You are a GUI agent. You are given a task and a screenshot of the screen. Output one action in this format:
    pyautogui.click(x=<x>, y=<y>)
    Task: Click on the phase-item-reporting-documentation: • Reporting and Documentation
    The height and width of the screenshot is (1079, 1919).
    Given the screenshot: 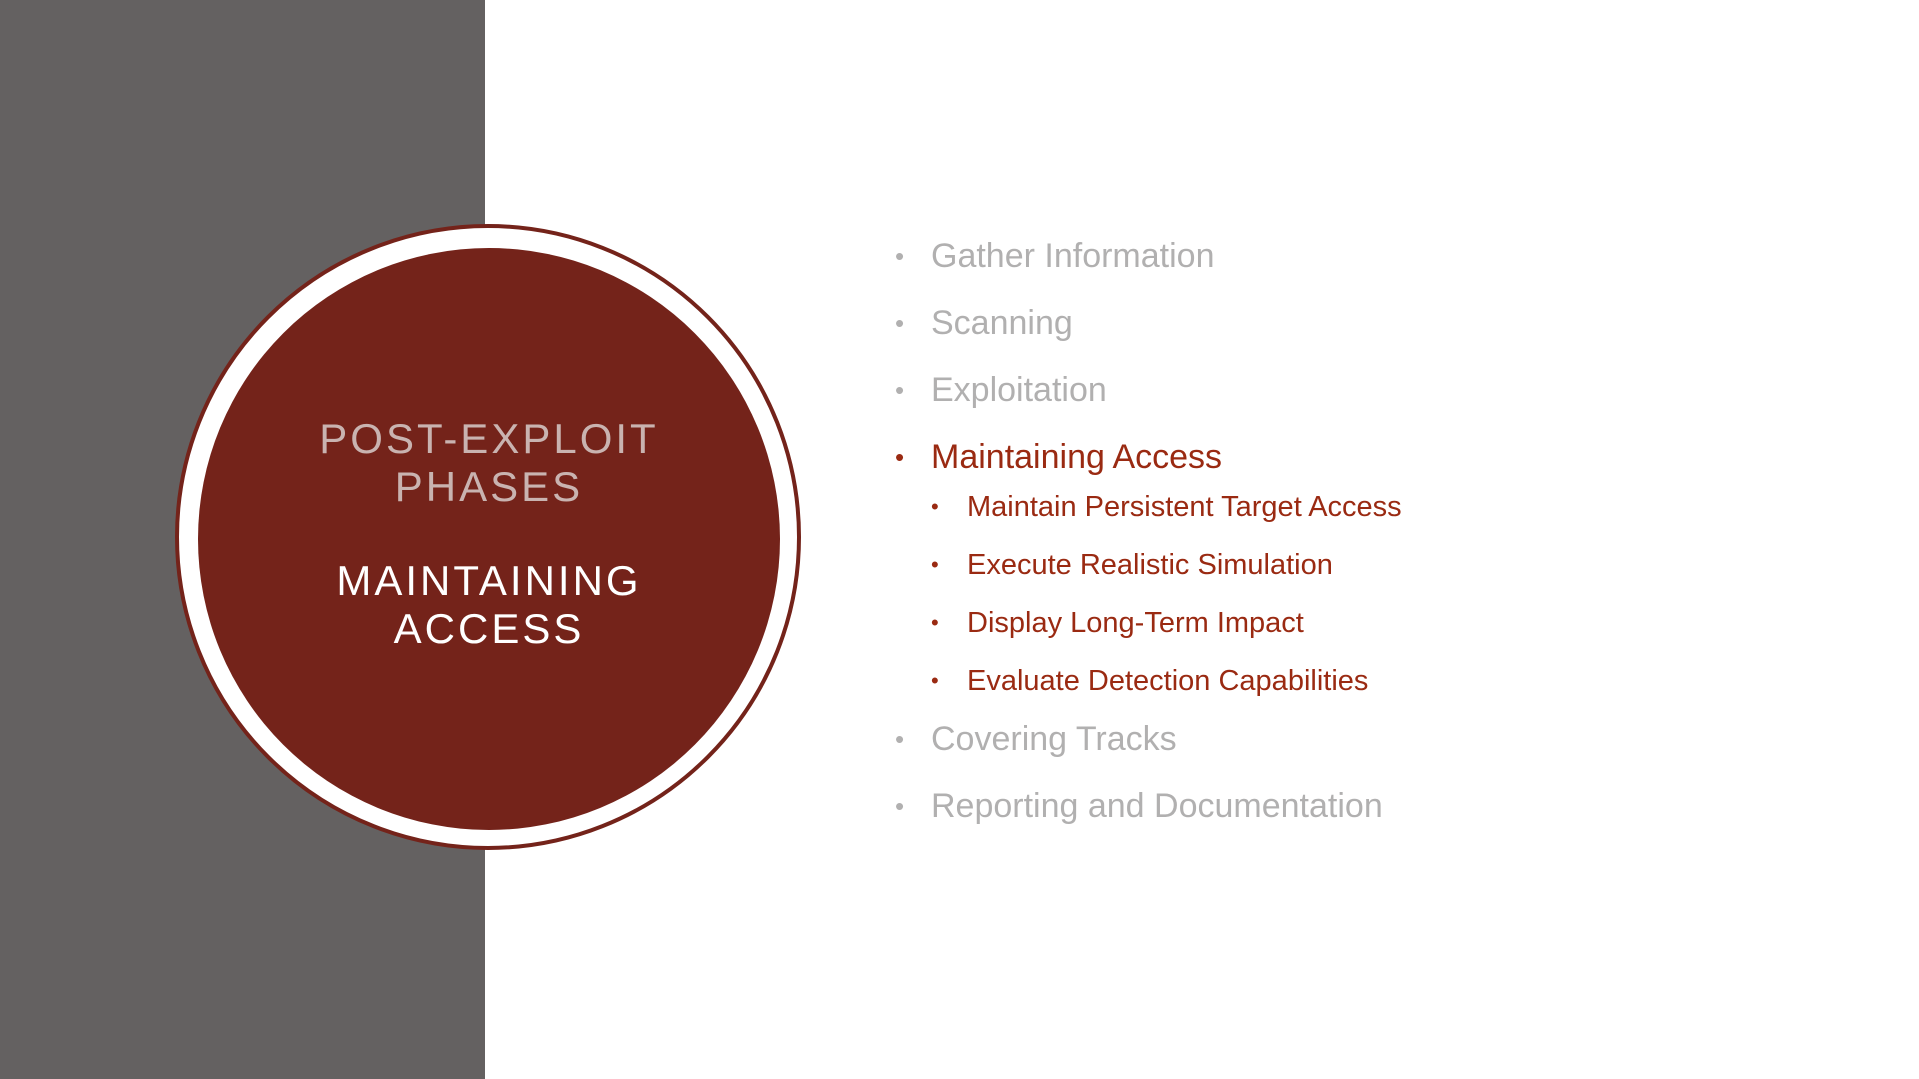 What is the action you would take?
    pyautogui.click(x=1345, y=806)
    